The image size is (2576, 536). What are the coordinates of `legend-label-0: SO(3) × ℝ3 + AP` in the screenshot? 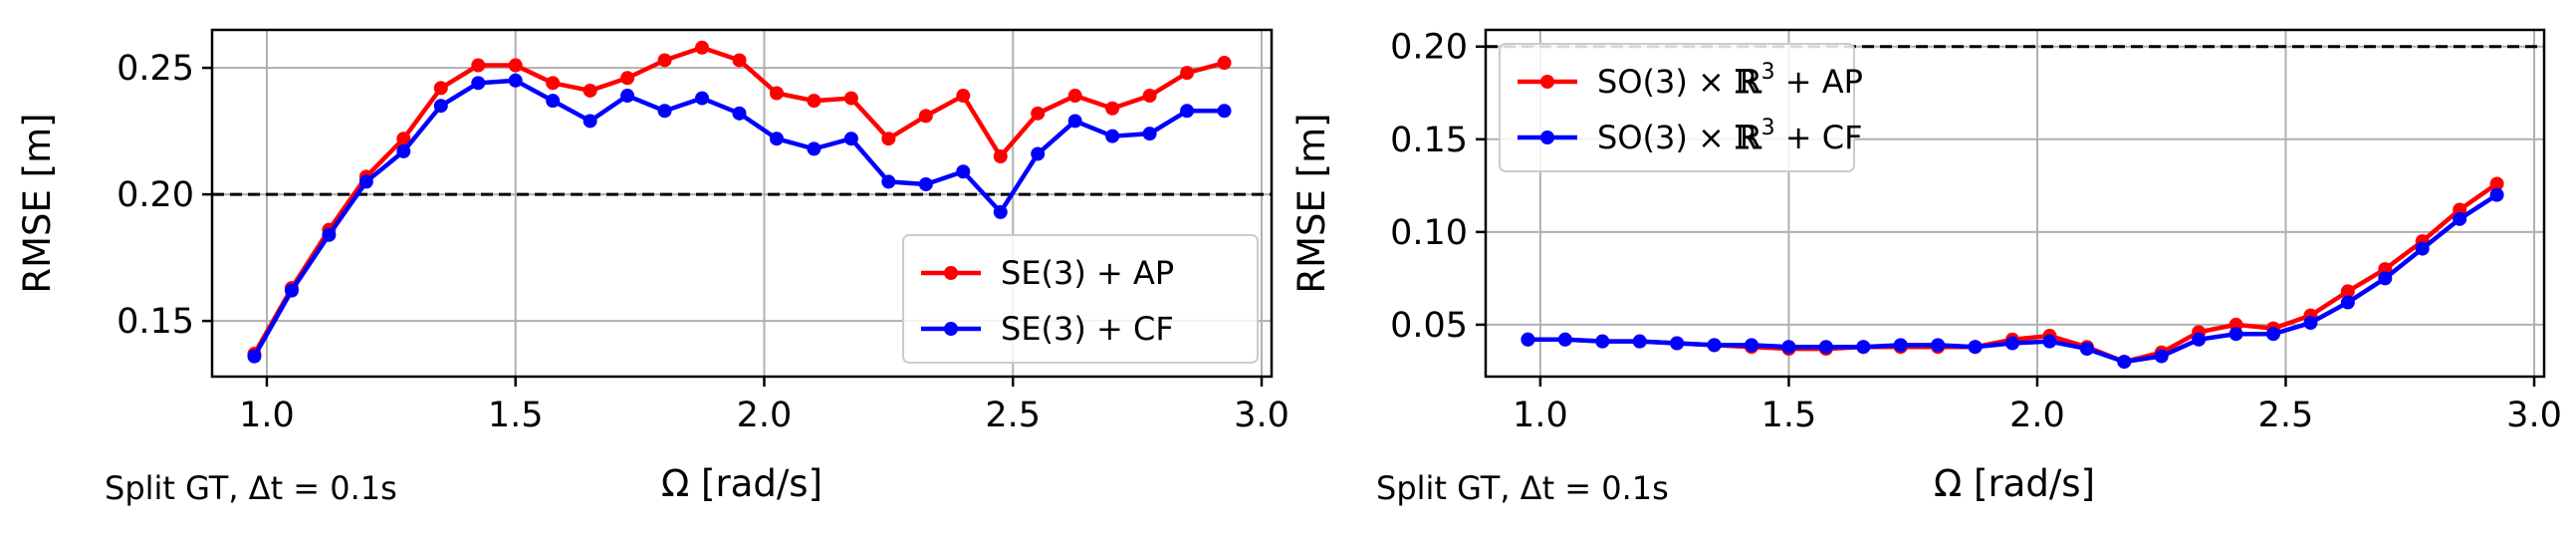 It's located at (1730, 81).